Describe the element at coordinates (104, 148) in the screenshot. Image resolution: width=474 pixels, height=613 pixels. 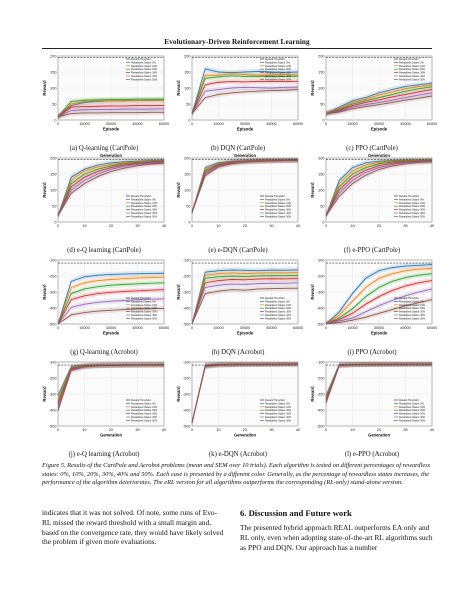
I see `subfigure-caption: (a) Q-learning (CartPole)` at that location.